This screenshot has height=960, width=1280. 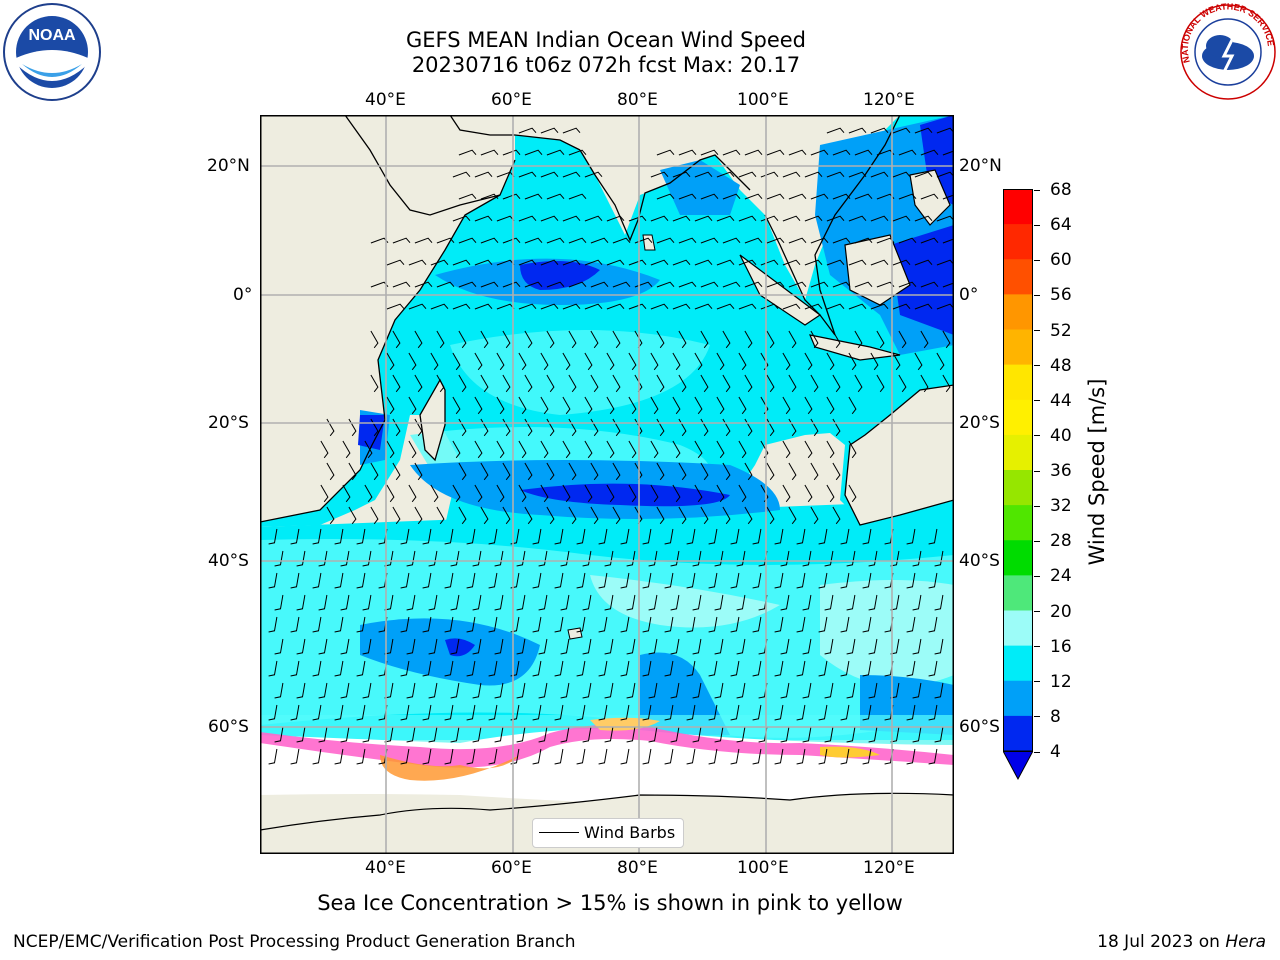 I want to click on colorbar-tick-label: 52, so click(x=1053, y=331).